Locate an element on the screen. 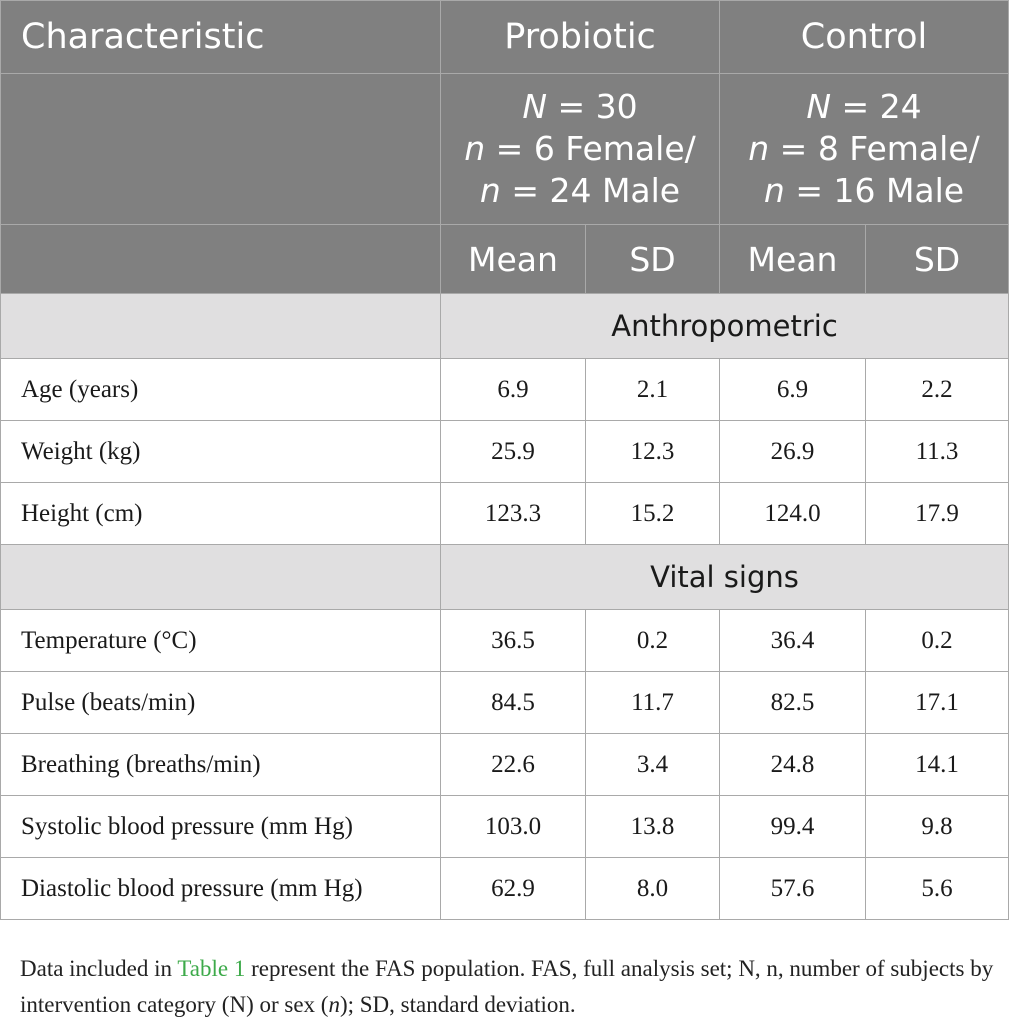  header-group-probiotic: Probiotic is located at coordinates (580, 37).